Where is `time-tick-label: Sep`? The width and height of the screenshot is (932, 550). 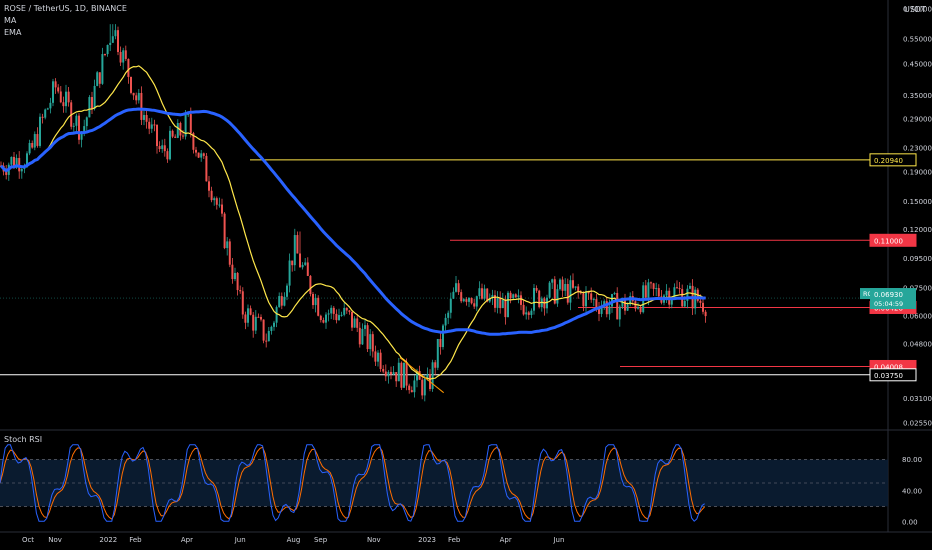
time-tick-label: Sep is located at coordinates (321, 540).